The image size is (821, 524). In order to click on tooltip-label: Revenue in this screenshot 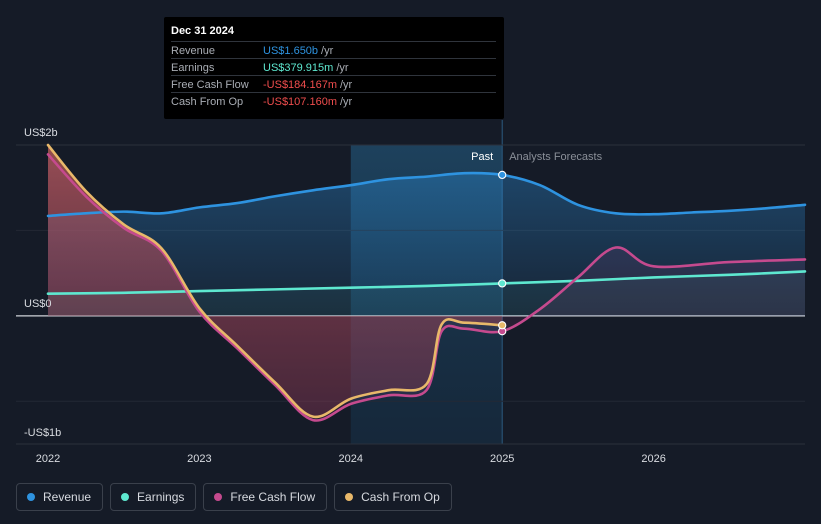, I will do `click(193, 51)`.